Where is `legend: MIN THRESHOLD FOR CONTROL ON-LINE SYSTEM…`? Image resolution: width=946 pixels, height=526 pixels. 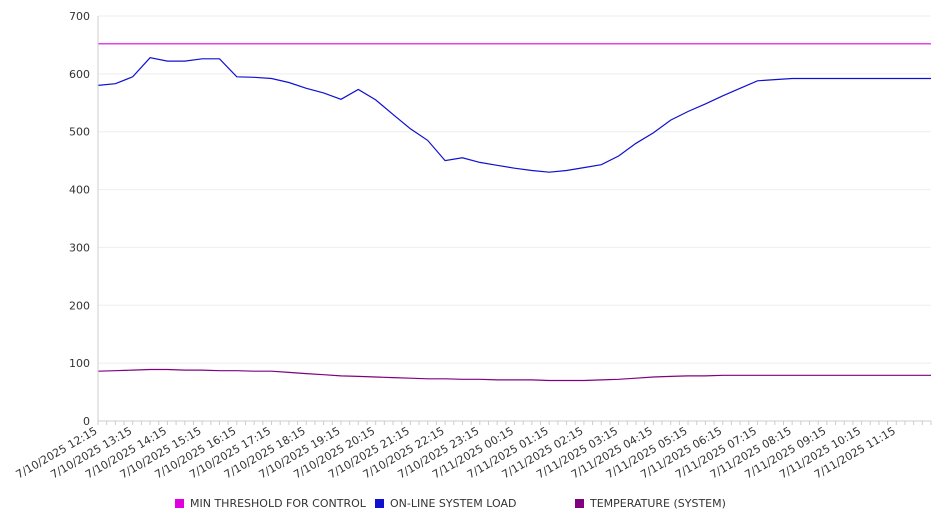
legend: MIN THRESHOLD FOR CONTROL ON-LINE SYSTEM… is located at coordinates (473, 506).